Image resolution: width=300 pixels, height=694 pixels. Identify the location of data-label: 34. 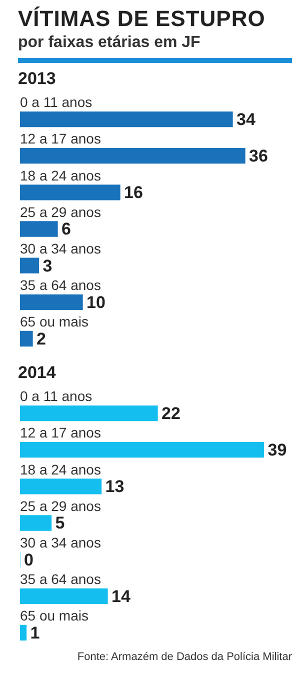
(246, 119).